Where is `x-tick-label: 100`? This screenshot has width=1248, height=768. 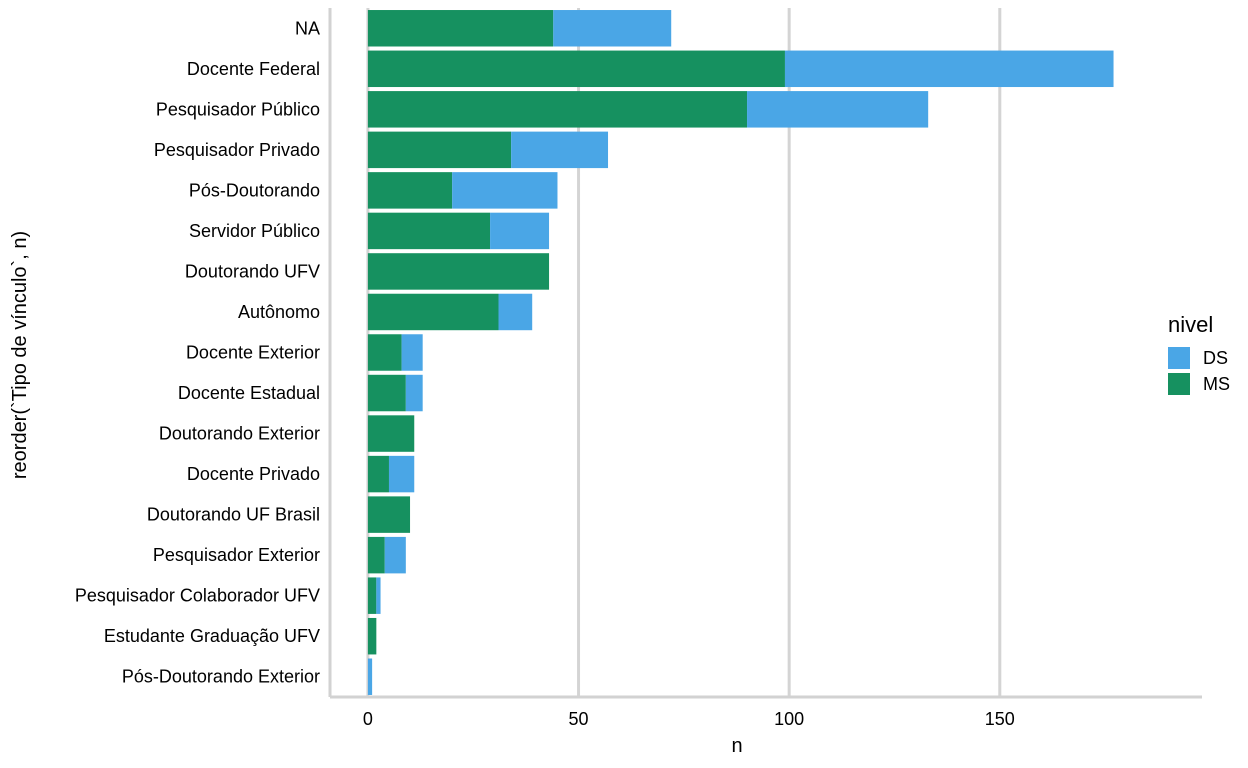
x-tick-label: 100 is located at coordinates (789, 719).